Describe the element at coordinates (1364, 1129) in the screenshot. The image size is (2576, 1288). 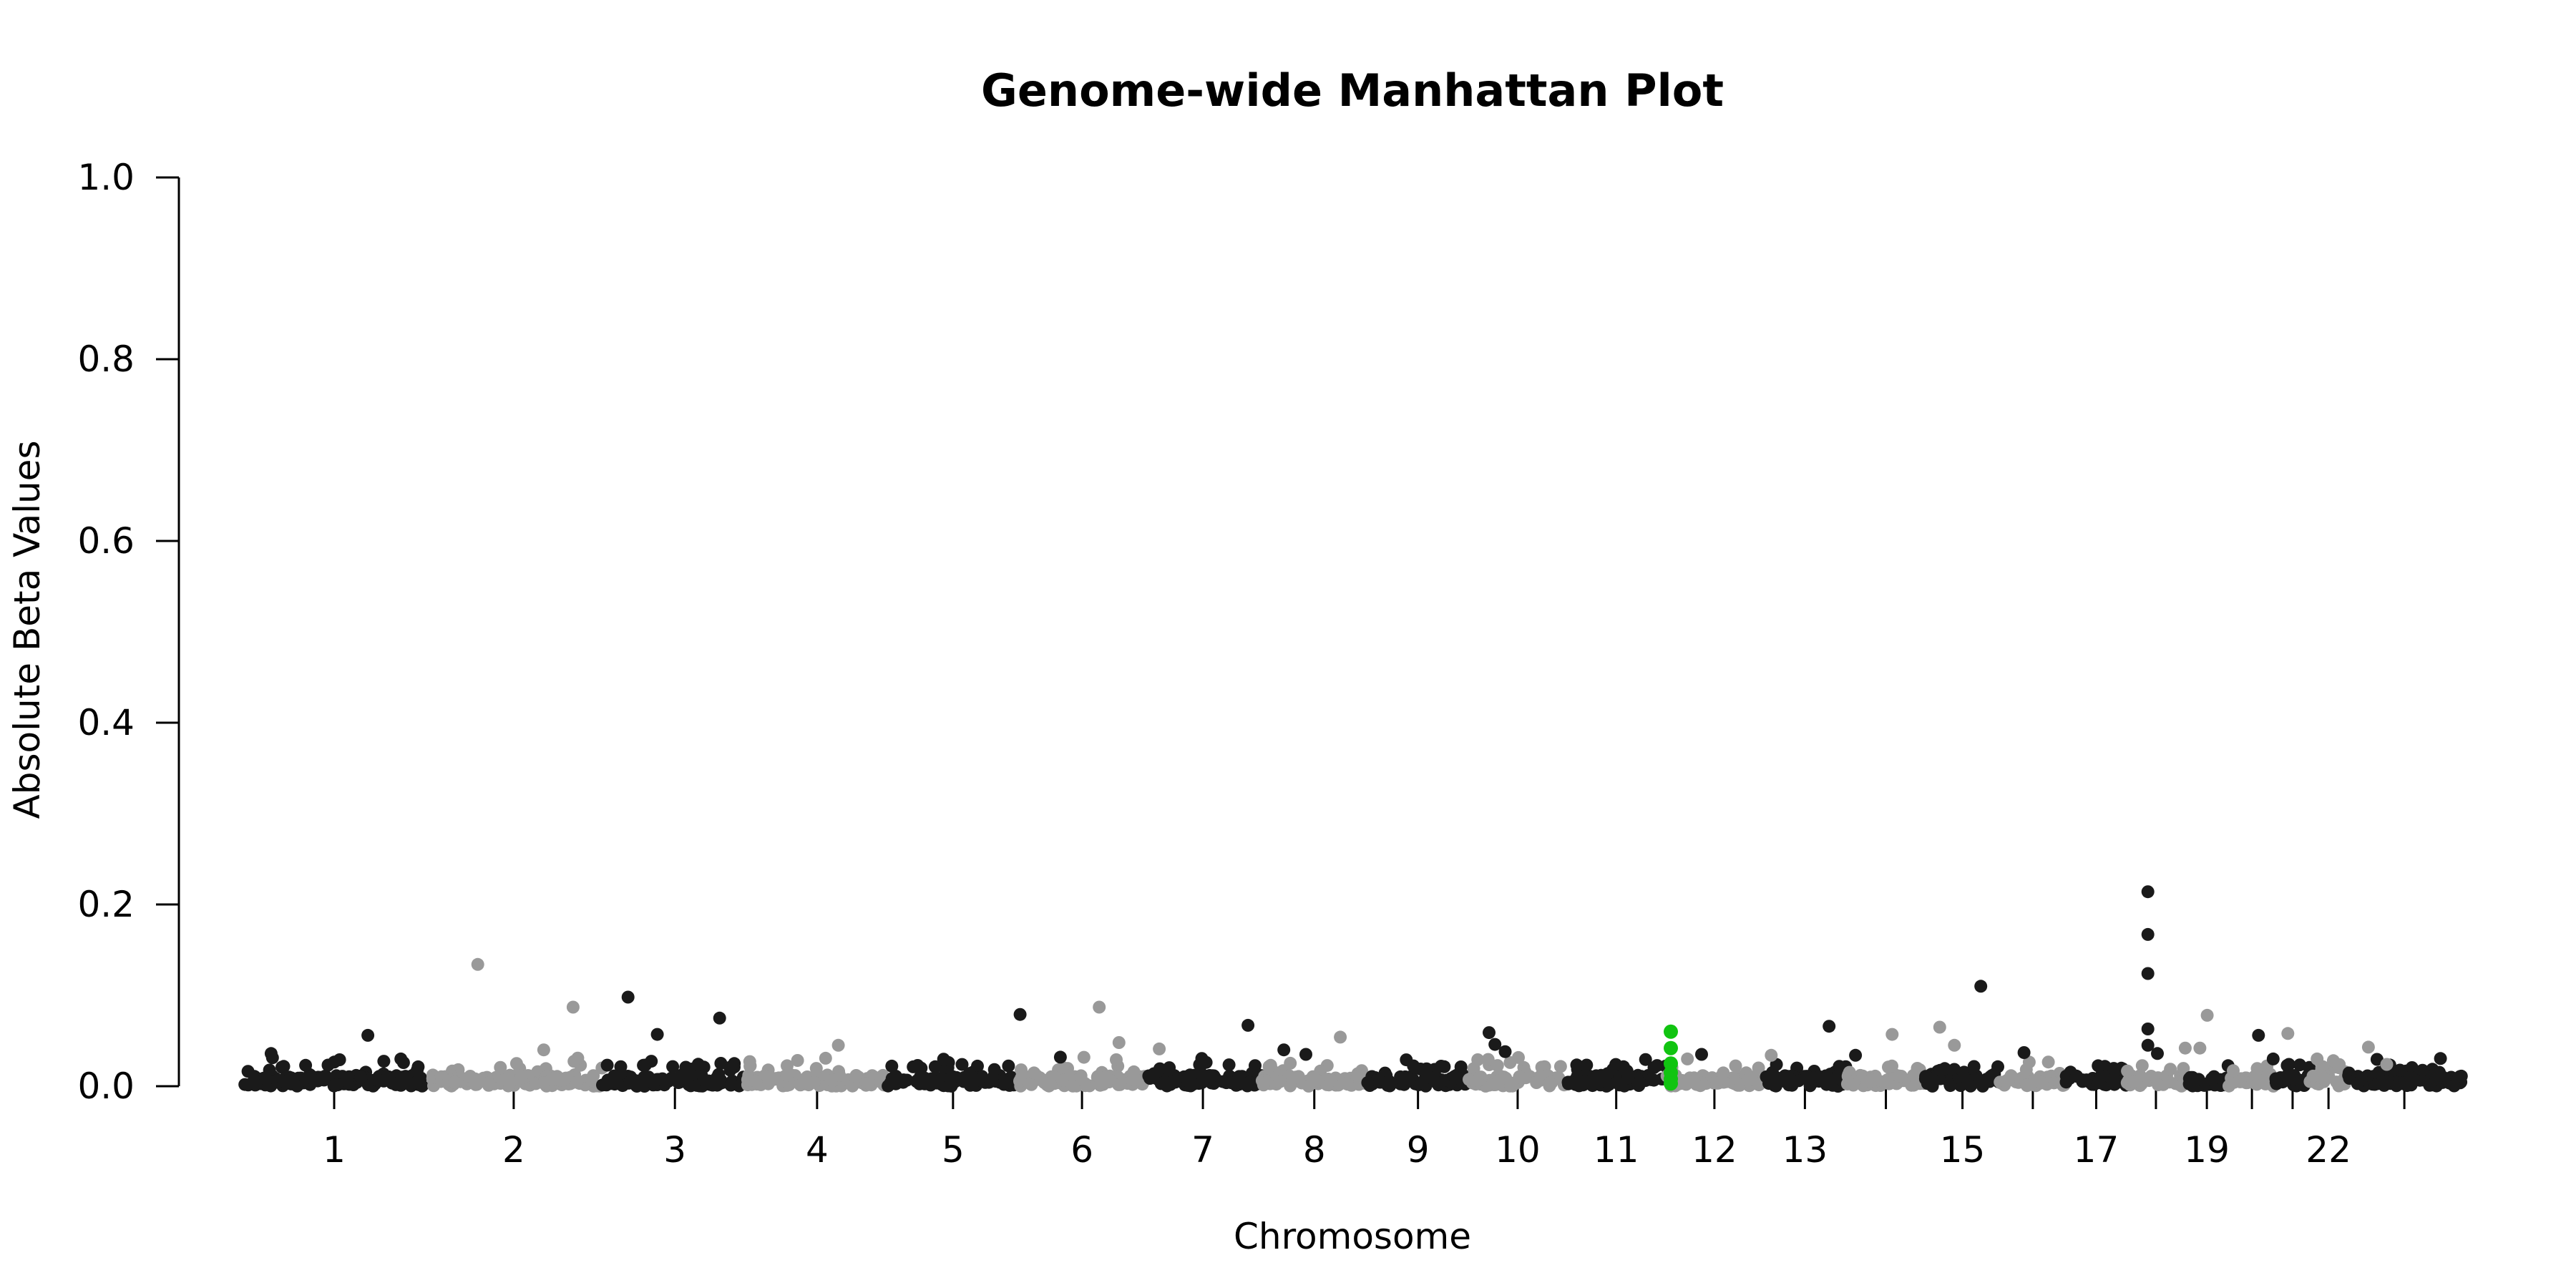
I see `x-axis: 1 2 3 4 5 6 7 8 9 10 11 12 13 15 17 19 22` at that location.